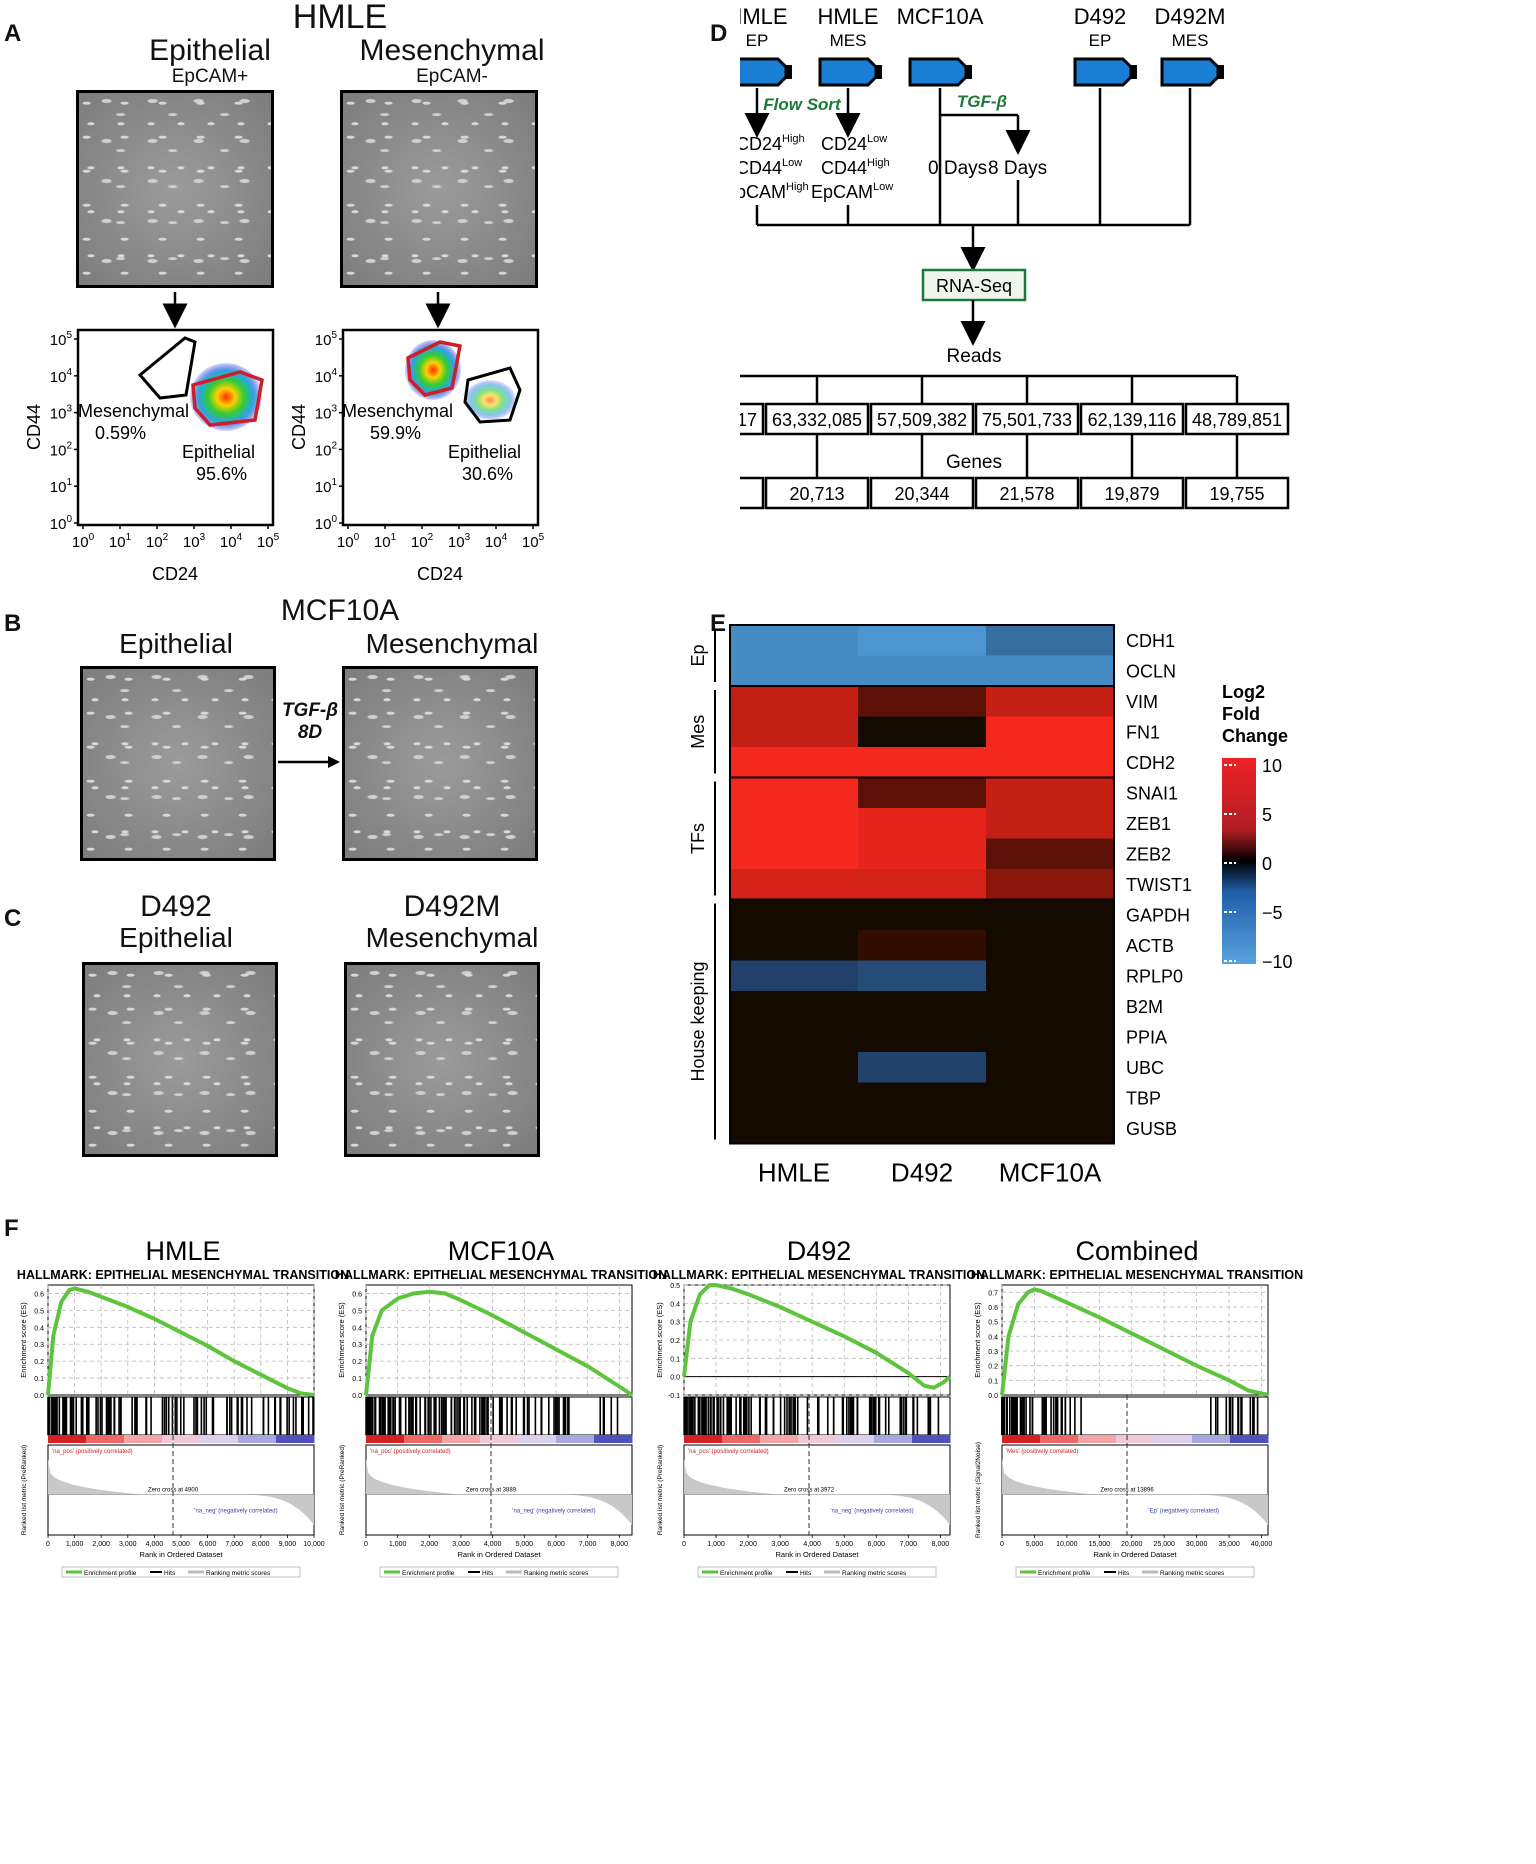 The height and width of the screenshot is (1864, 1536). What do you see at coordinates (1151, 672) in the screenshot?
I see `heatmap-row-label: OCLN` at bounding box center [1151, 672].